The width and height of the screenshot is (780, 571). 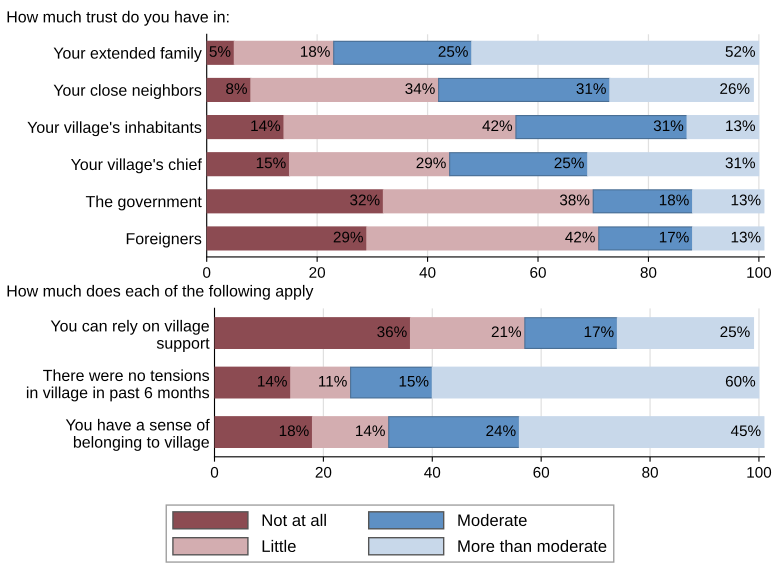 I want to click on y-tick-label: Foreigners, so click(x=164, y=240).